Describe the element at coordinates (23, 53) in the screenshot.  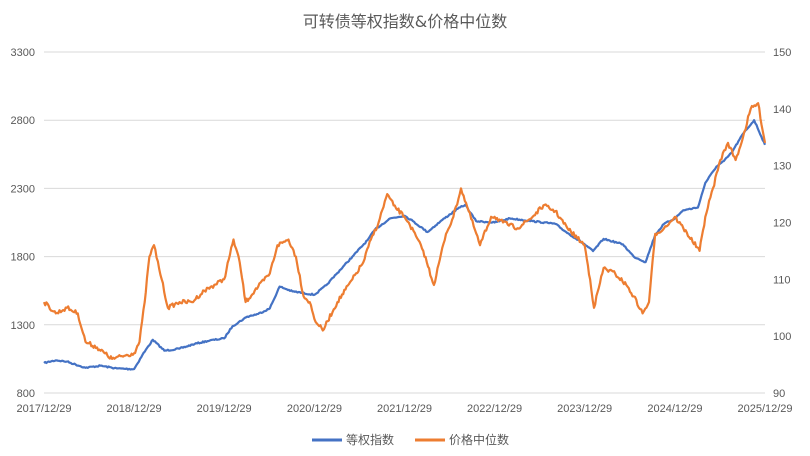
I see `y-left-tick-label: 3300` at that location.